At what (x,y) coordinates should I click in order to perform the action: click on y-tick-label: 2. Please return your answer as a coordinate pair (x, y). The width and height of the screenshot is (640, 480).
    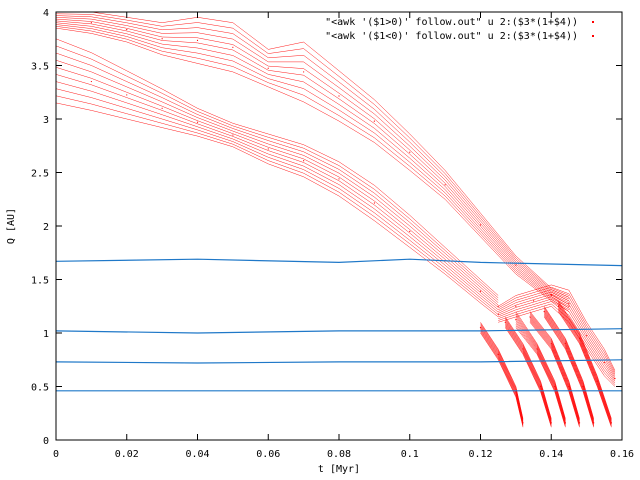
    Looking at the image, I should click on (46, 227).